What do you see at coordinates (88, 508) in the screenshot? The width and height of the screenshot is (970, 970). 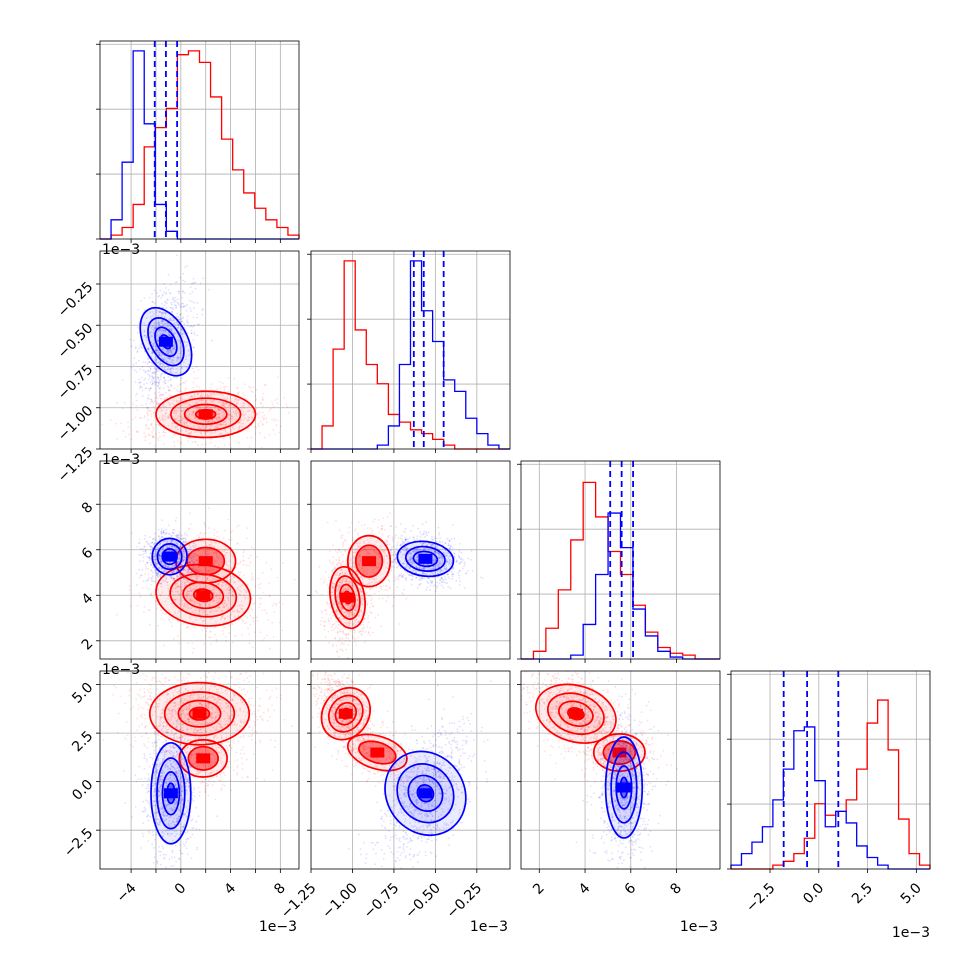 I see `y-tick-label: 8` at bounding box center [88, 508].